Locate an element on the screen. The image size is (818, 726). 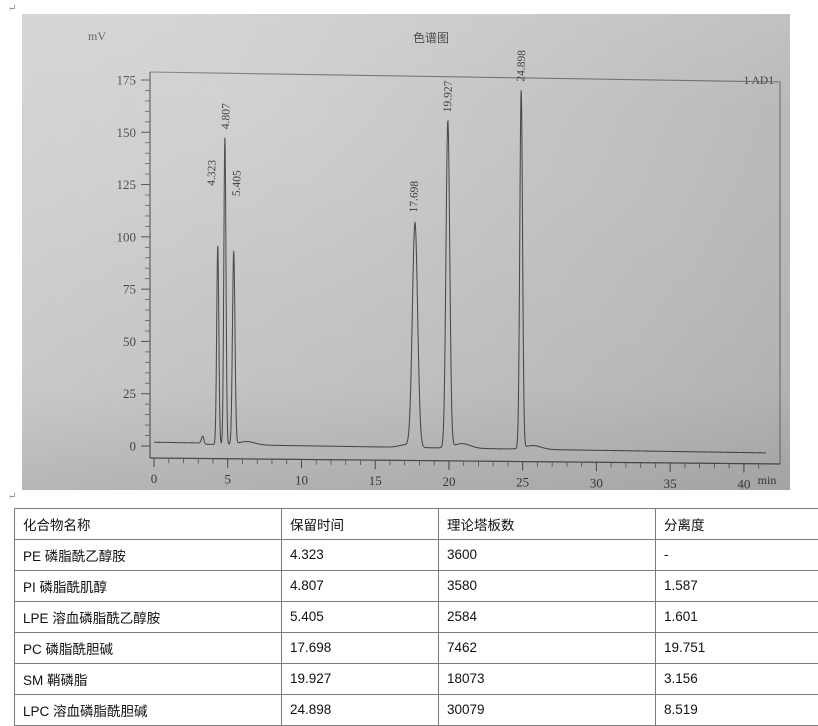
x-tick-30: 30 is located at coordinates (596, 482).